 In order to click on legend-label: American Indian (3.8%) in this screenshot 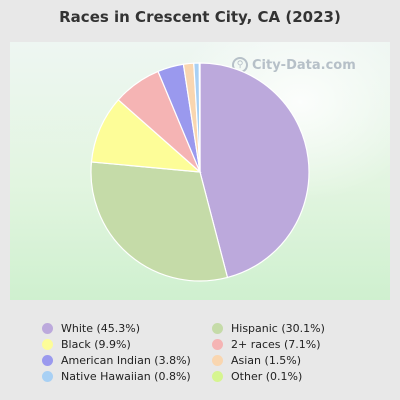, I will do `click(126, 360)`.